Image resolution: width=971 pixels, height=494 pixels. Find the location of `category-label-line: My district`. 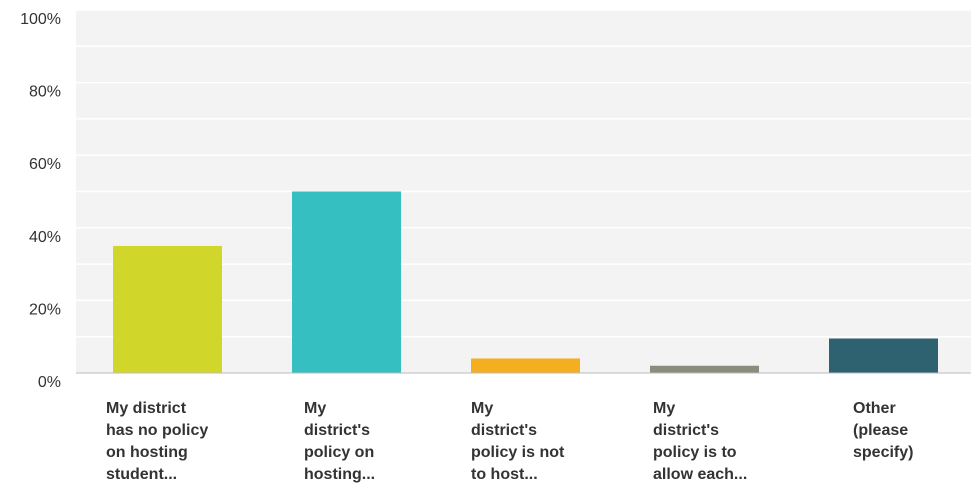

category-label-line: My district is located at coordinates (146, 408).